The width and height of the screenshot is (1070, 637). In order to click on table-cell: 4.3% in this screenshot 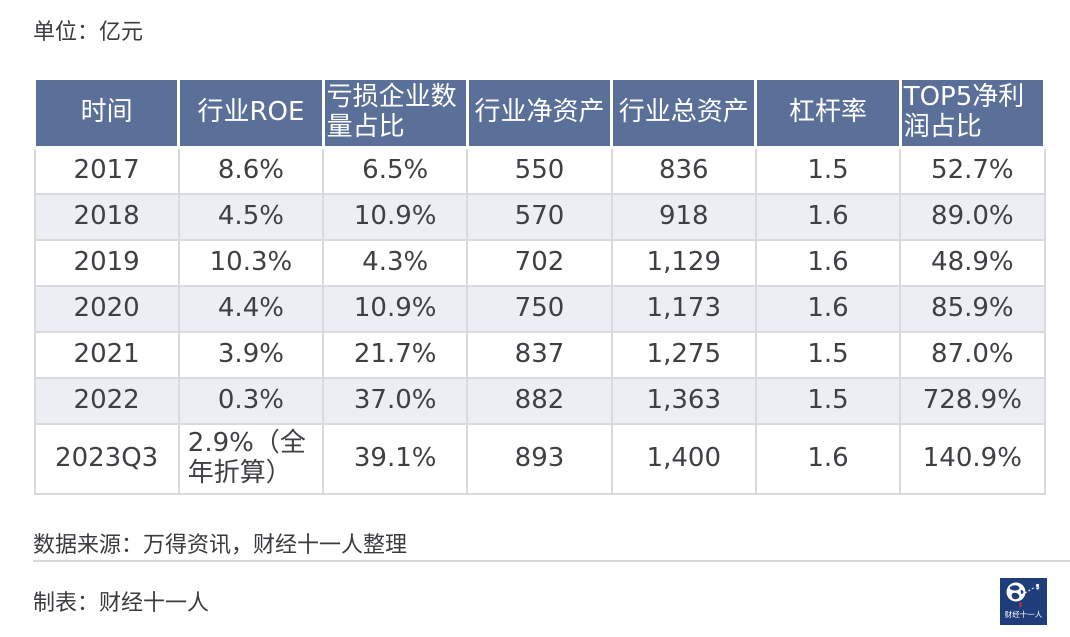, I will do `click(395, 263)`.